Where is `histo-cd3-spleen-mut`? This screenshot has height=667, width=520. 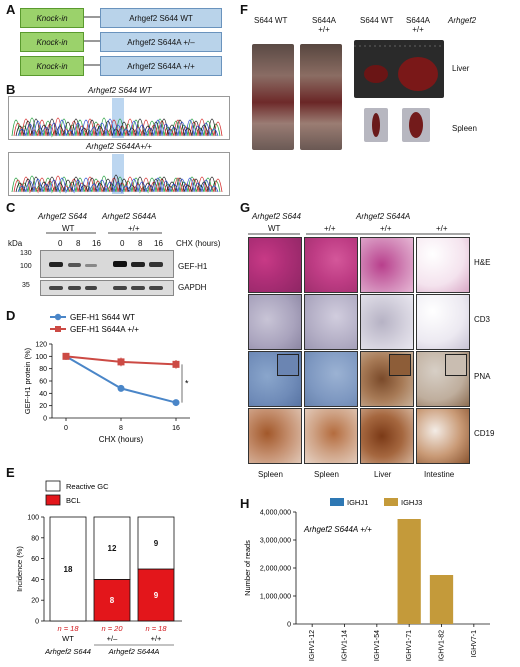
histo-cd3-spleen-mut is located at coordinates (331, 322).